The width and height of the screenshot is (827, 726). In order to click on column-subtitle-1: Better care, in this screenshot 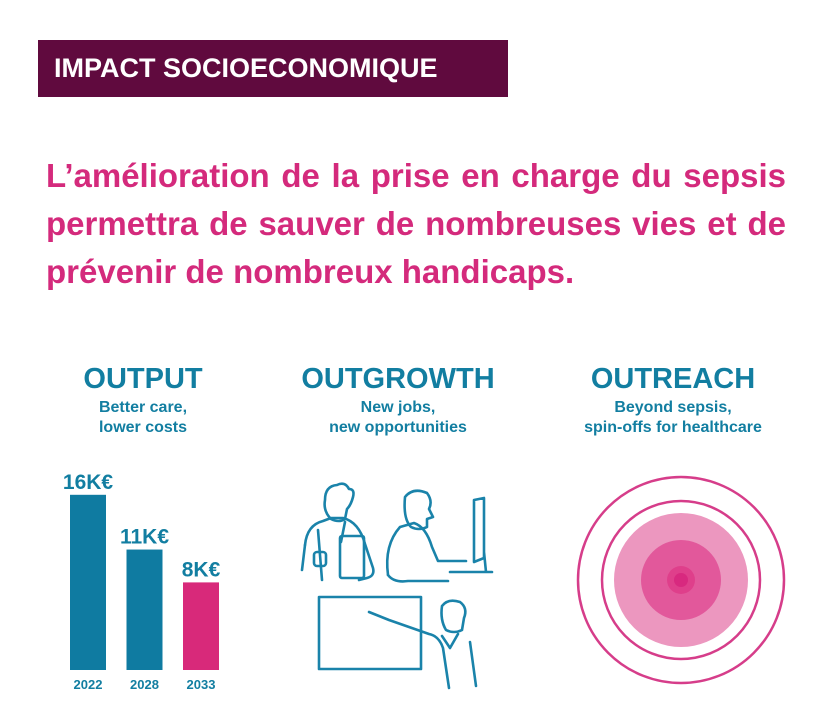, I will do `click(143, 407)`.